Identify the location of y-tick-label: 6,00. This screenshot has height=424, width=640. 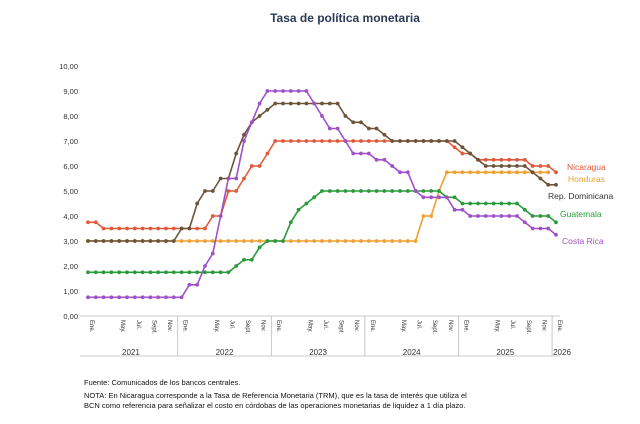
(70, 166).